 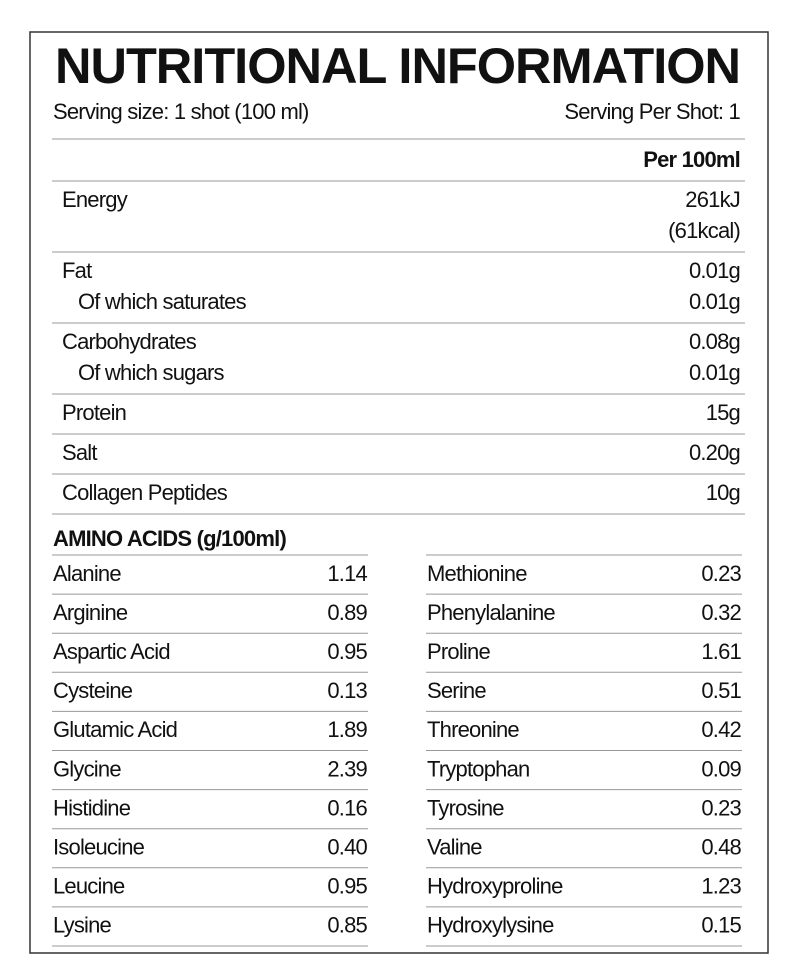 I want to click on serving-size: Serving size: 1 shot (100 ml), so click(x=181, y=111).